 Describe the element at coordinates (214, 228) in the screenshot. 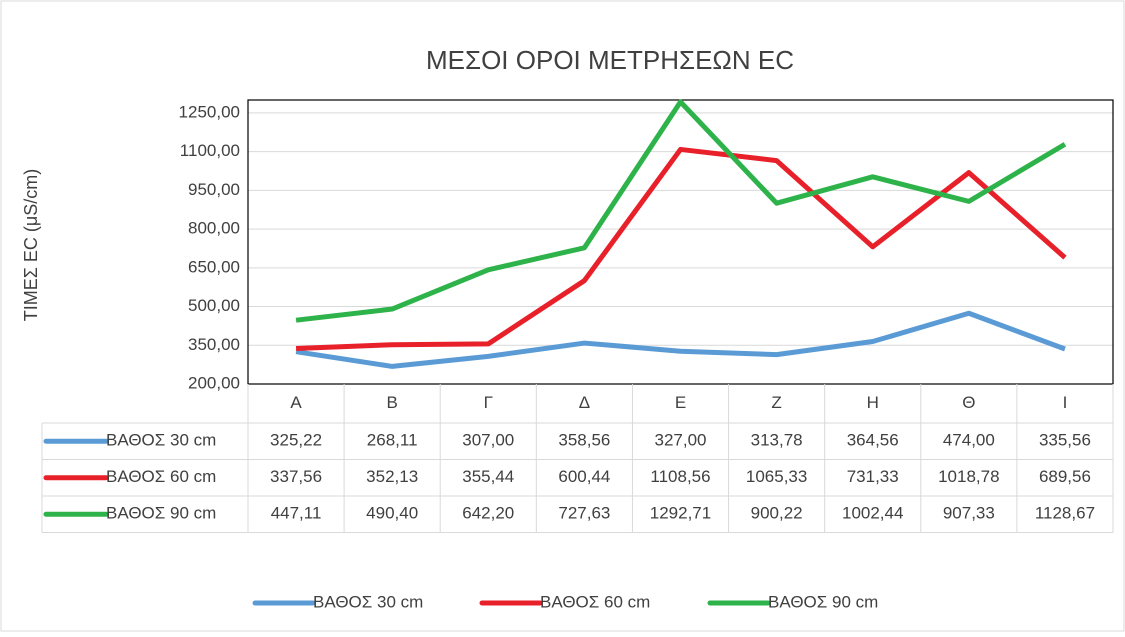

I see `y-tick-label: 800,00` at that location.